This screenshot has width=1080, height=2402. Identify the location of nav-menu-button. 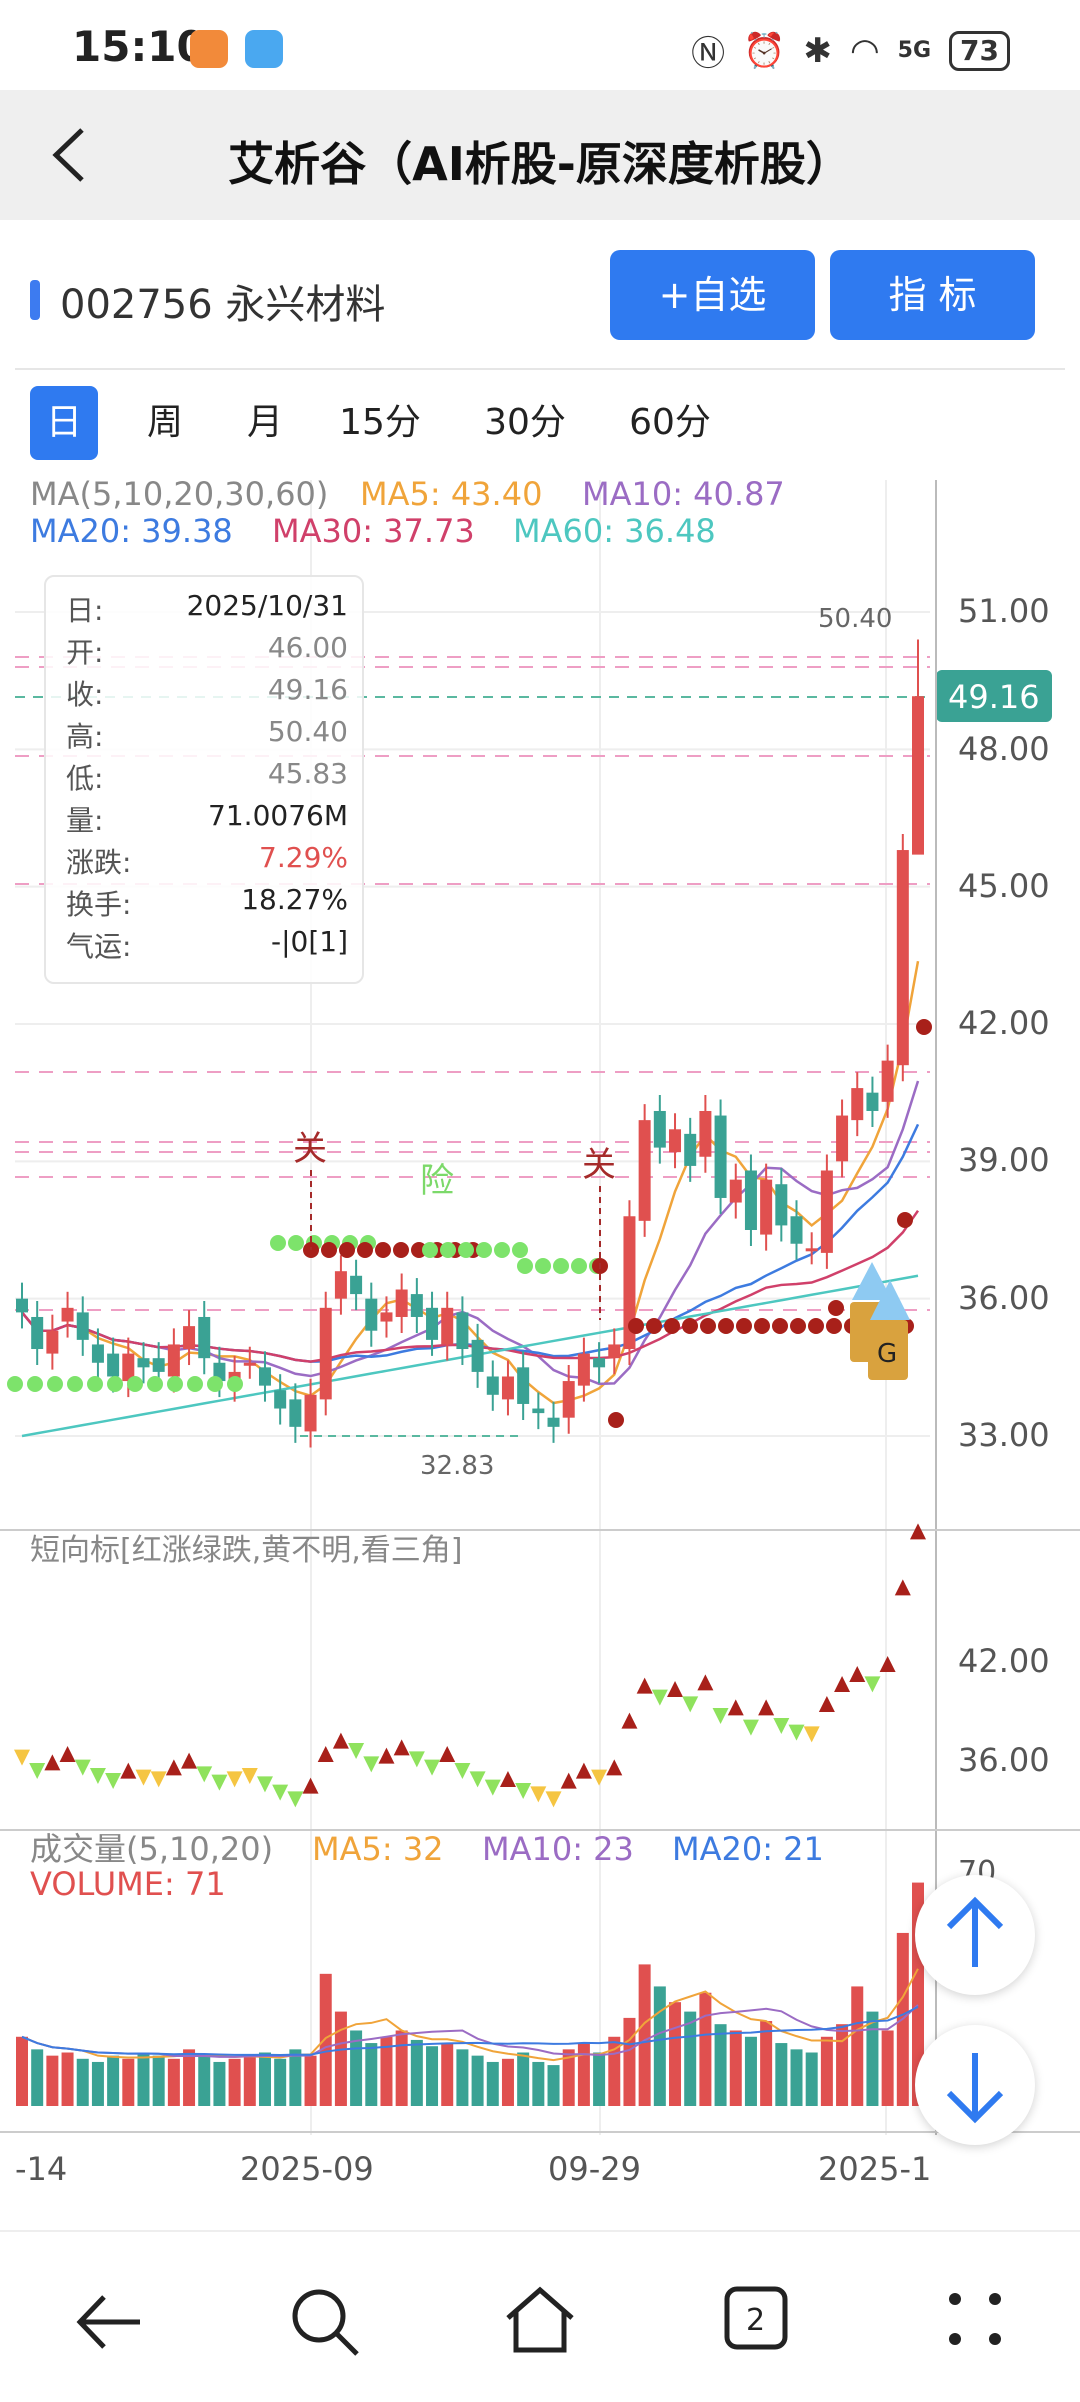
(975, 2319).